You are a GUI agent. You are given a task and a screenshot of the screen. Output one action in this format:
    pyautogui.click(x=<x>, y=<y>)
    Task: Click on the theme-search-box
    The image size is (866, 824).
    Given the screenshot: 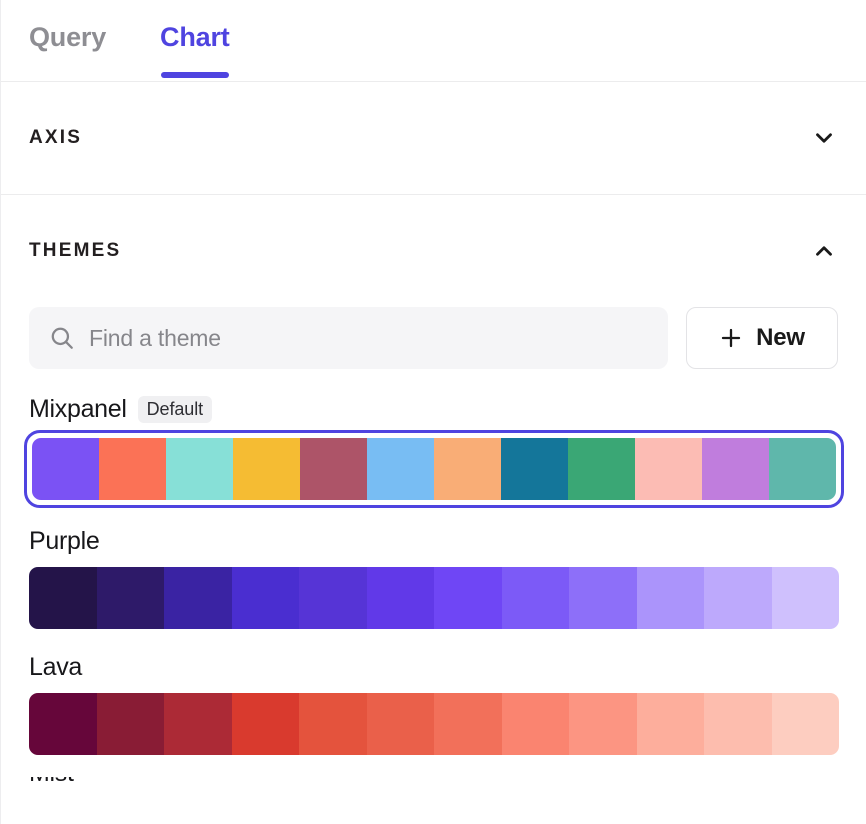 What is the action you would take?
    pyautogui.click(x=348, y=338)
    